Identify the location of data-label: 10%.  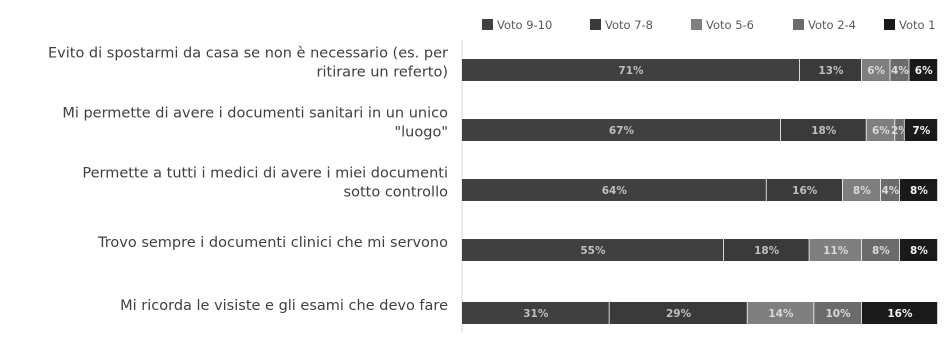
(838, 314).